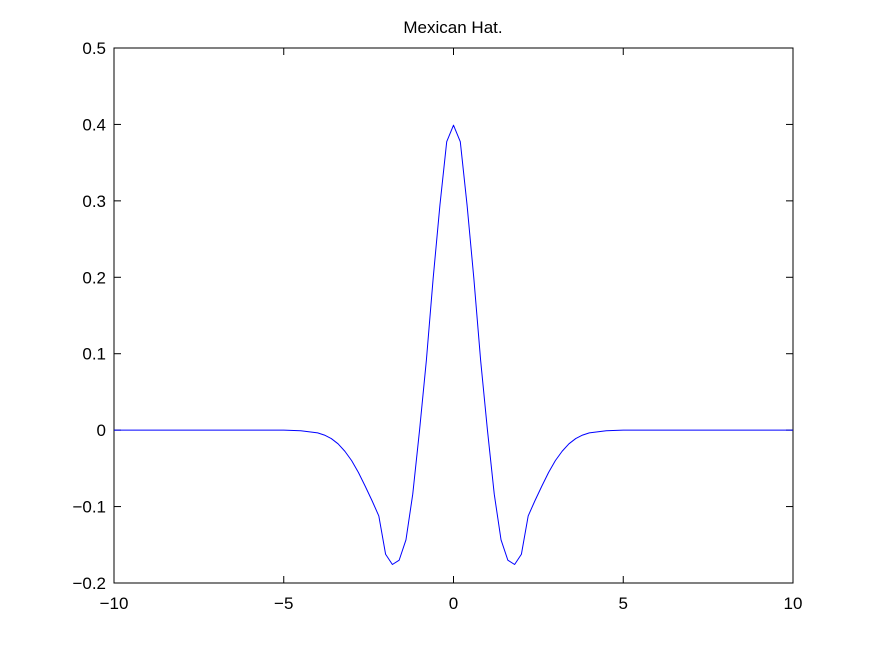 The image size is (875, 658). Describe the element at coordinates (101, 430) in the screenshot. I see `y-tick-label: 0` at that location.